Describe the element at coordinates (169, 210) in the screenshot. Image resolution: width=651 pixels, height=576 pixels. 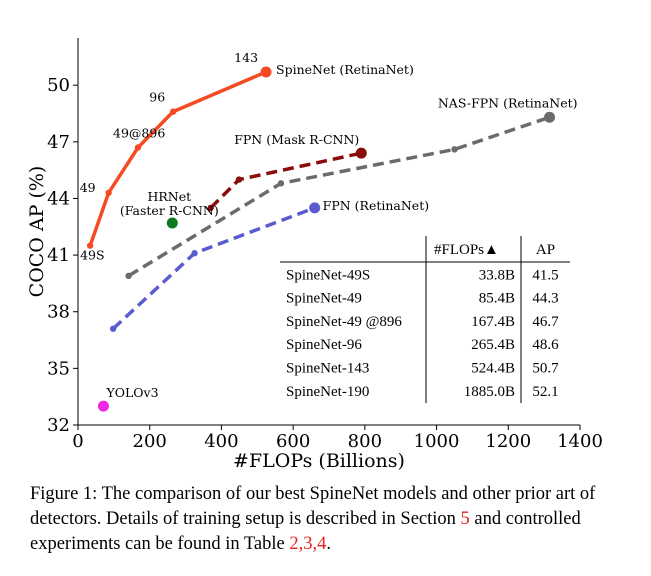
I see `series-label: (Faster R-CNN)` at that location.